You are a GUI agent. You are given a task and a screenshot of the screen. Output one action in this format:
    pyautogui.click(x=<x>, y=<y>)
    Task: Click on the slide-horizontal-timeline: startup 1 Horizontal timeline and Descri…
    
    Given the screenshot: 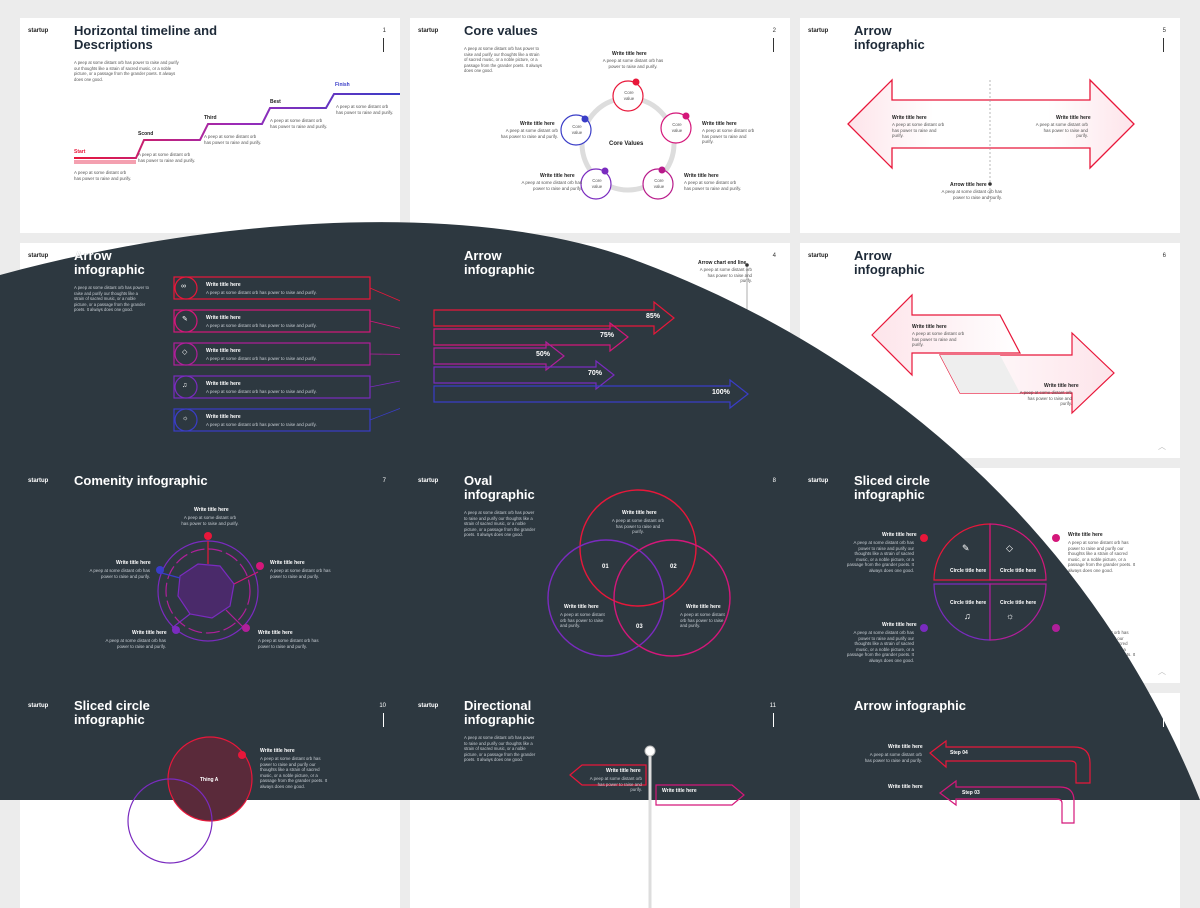 What is the action you would take?
    pyautogui.click(x=210, y=125)
    